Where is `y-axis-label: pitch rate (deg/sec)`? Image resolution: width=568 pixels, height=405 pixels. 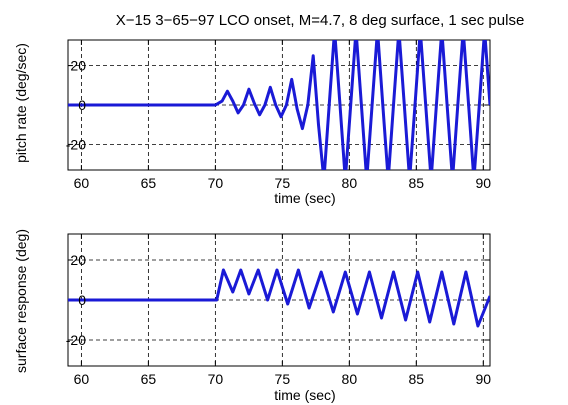
y-axis-label: pitch rate (deg/sec) is located at coordinates (21, 103).